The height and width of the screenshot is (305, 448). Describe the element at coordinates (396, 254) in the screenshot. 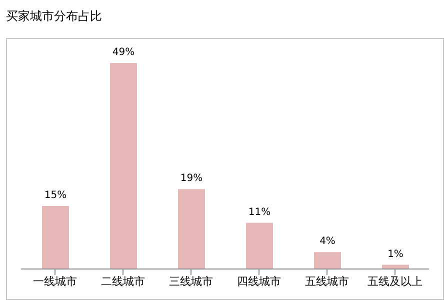

I see `data-label: 1%` at that location.